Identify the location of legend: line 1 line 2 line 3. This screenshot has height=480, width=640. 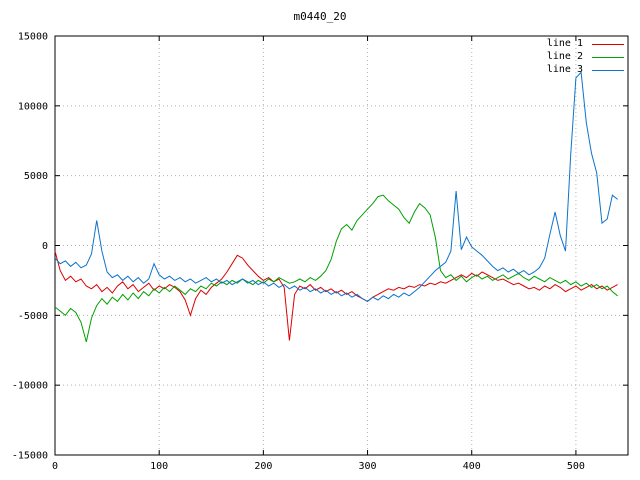
(585, 57).